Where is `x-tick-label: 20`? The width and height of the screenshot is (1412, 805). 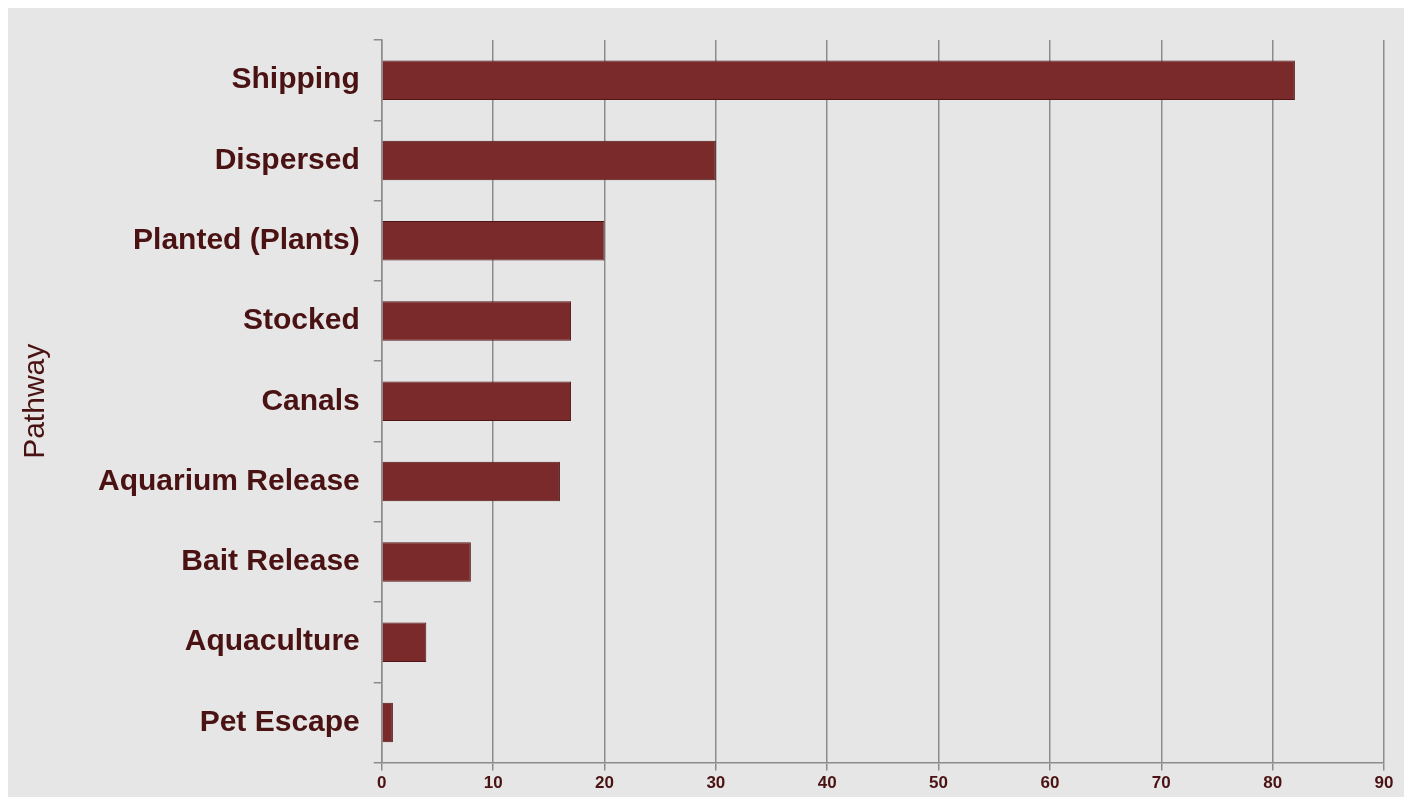 x-tick-label: 20 is located at coordinates (604, 783).